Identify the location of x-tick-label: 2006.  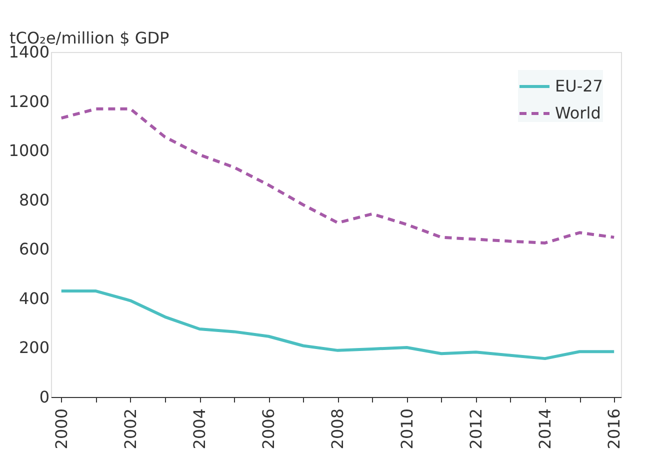
(268, 429).